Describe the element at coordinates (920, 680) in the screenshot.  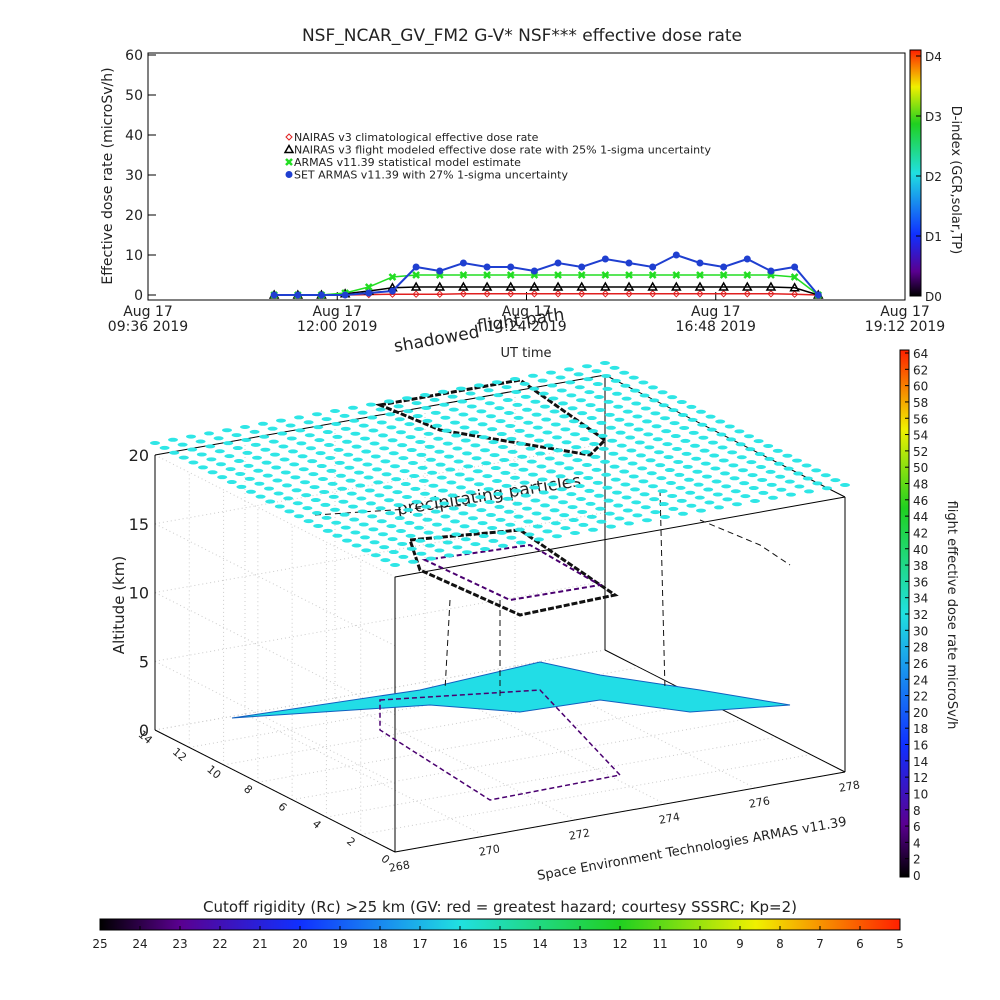
I see `colorbar-tick-label: 24` at that location.